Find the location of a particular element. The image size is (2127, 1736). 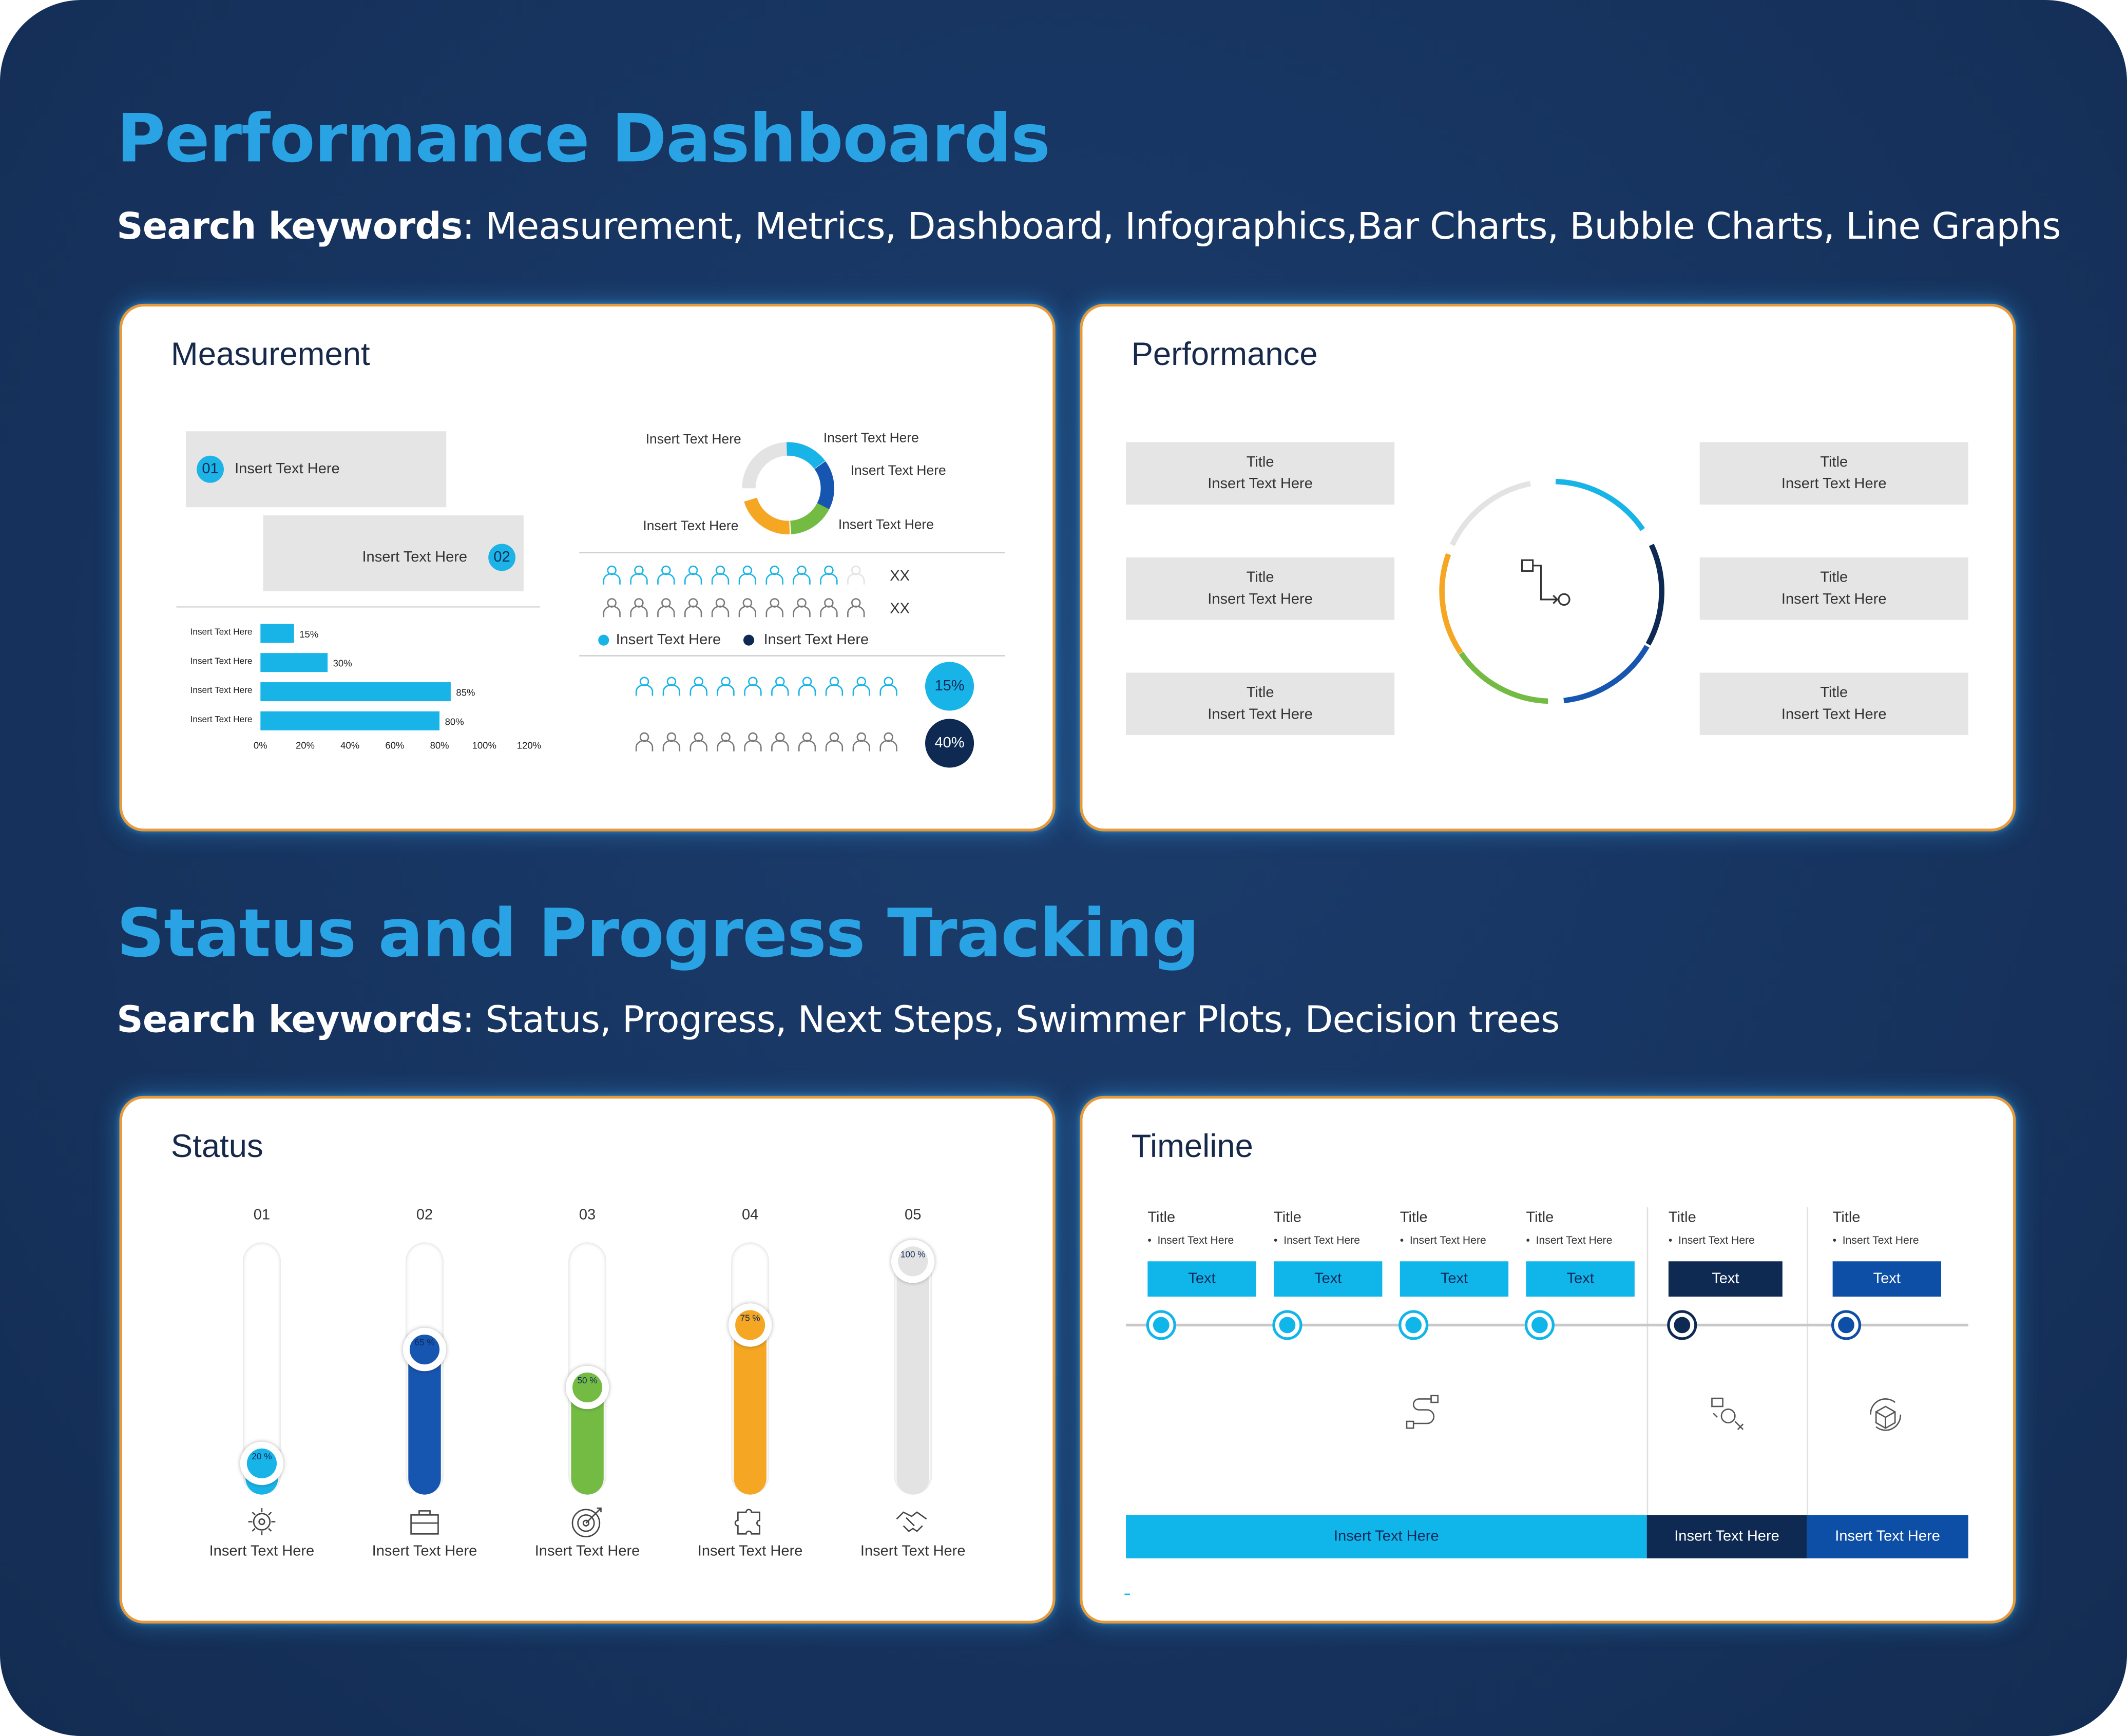

card-title: Timeline is located at coordinates (1192, 1146).